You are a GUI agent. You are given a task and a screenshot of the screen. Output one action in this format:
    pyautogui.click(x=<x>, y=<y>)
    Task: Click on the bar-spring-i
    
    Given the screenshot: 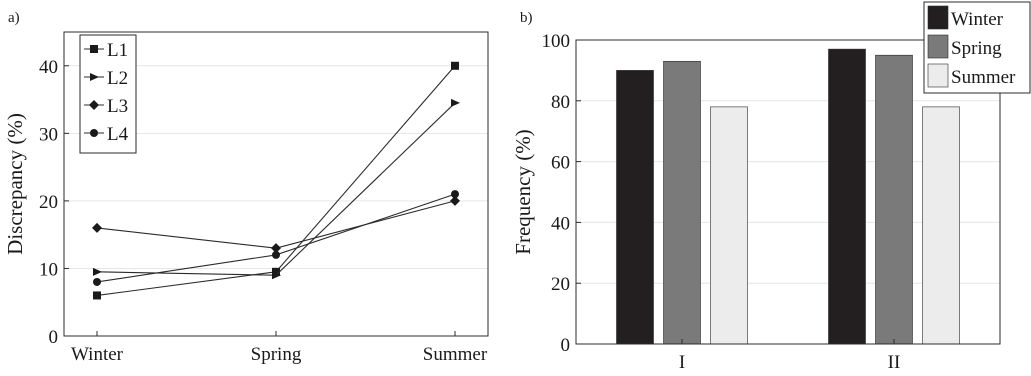 What is the action you would take?
    pyautogui.click(x=682, y=202)
    